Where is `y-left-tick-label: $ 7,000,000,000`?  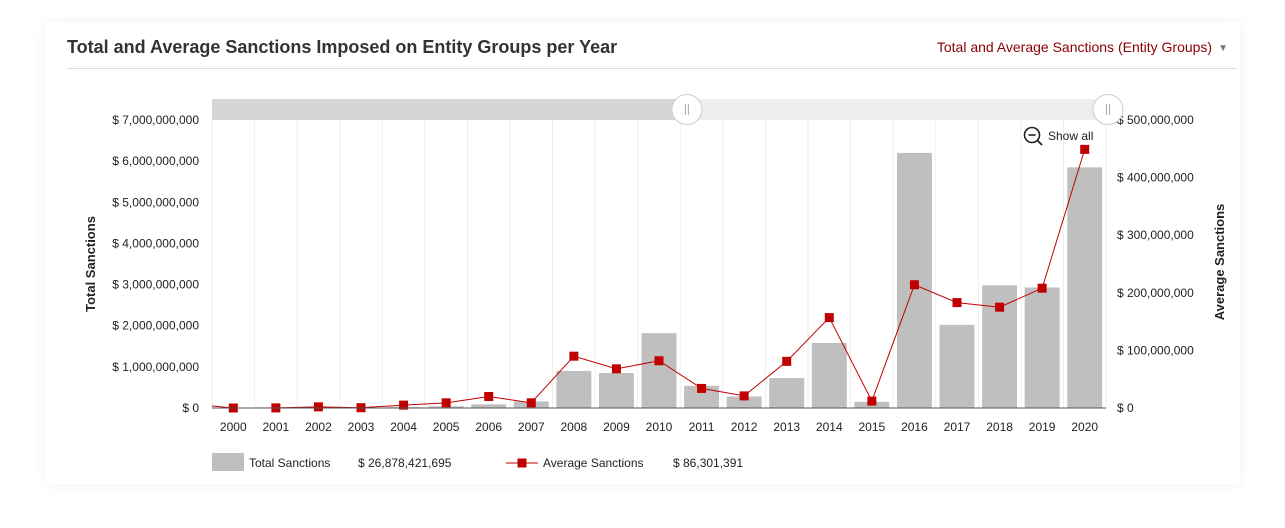
y-left-tick-label: $ 7,000,000,000 is located at coordinates (155, 120).